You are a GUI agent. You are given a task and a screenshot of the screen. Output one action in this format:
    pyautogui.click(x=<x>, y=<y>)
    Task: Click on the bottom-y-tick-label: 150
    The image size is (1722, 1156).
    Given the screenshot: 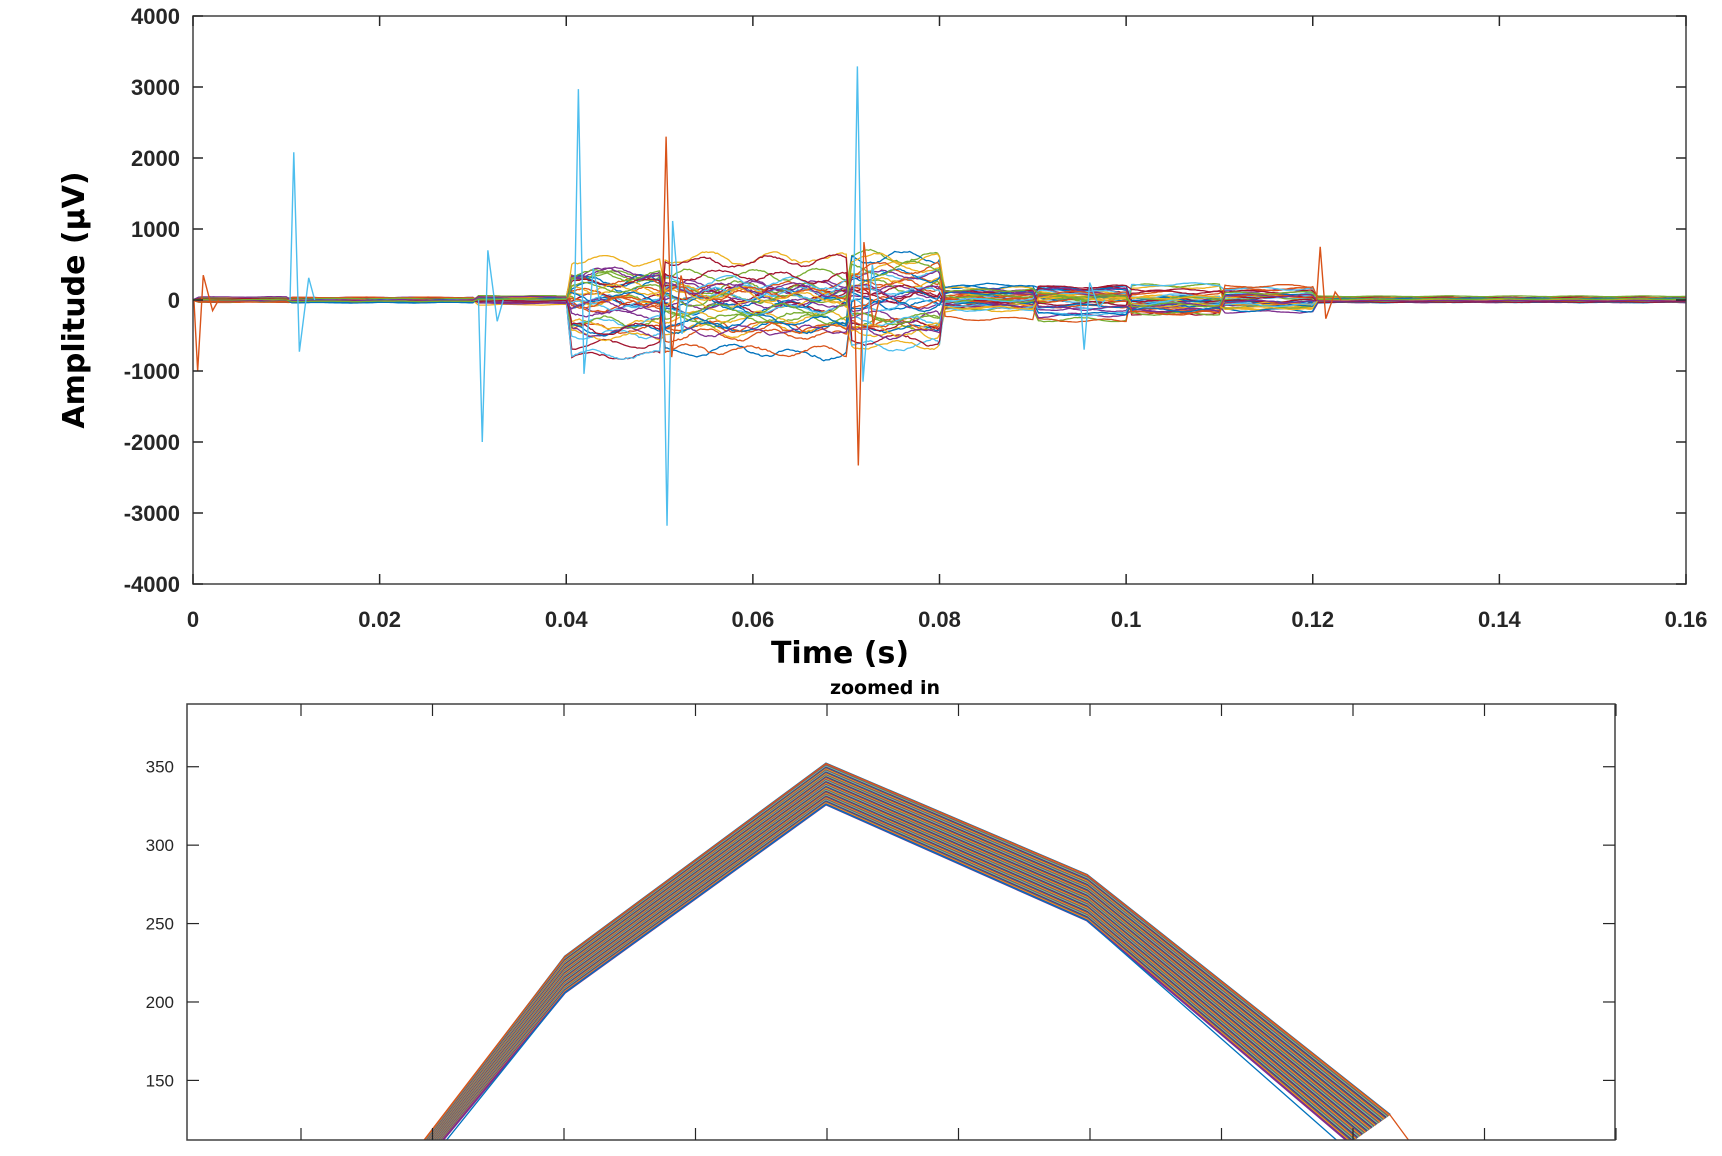 What is the action you would take?
    pyautogui.click(x=160, y=1080)
    